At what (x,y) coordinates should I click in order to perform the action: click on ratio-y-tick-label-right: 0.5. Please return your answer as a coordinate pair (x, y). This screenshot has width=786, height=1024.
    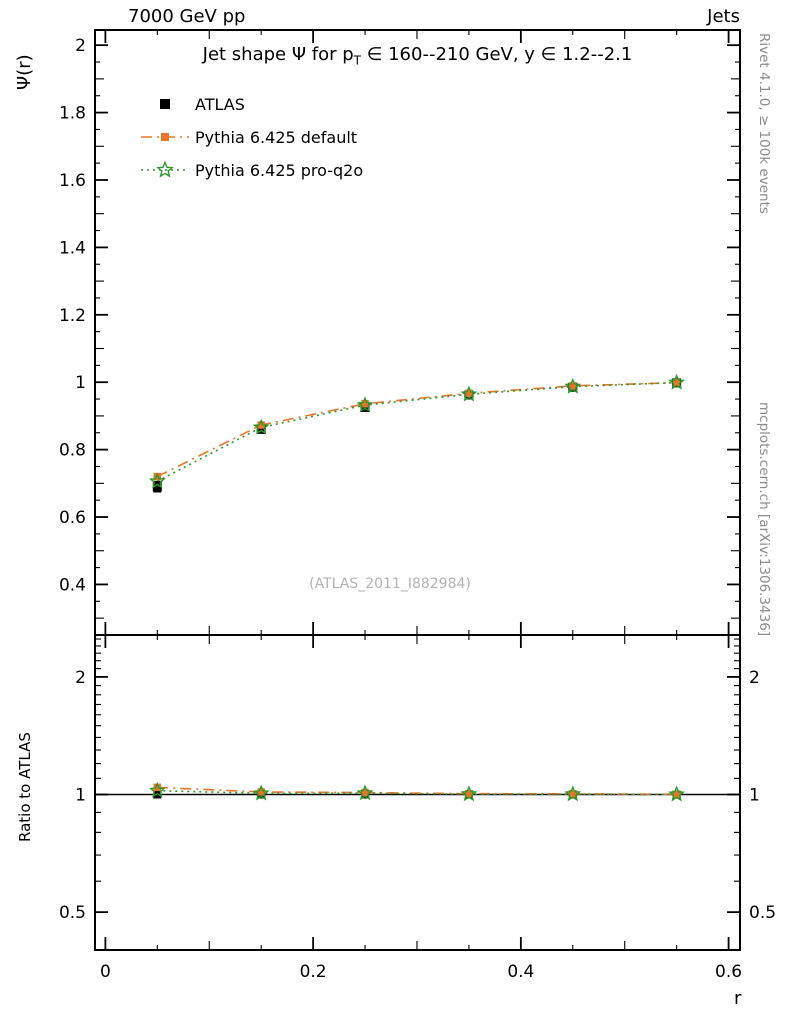
    Looking at the image, I should click on (762, 913).